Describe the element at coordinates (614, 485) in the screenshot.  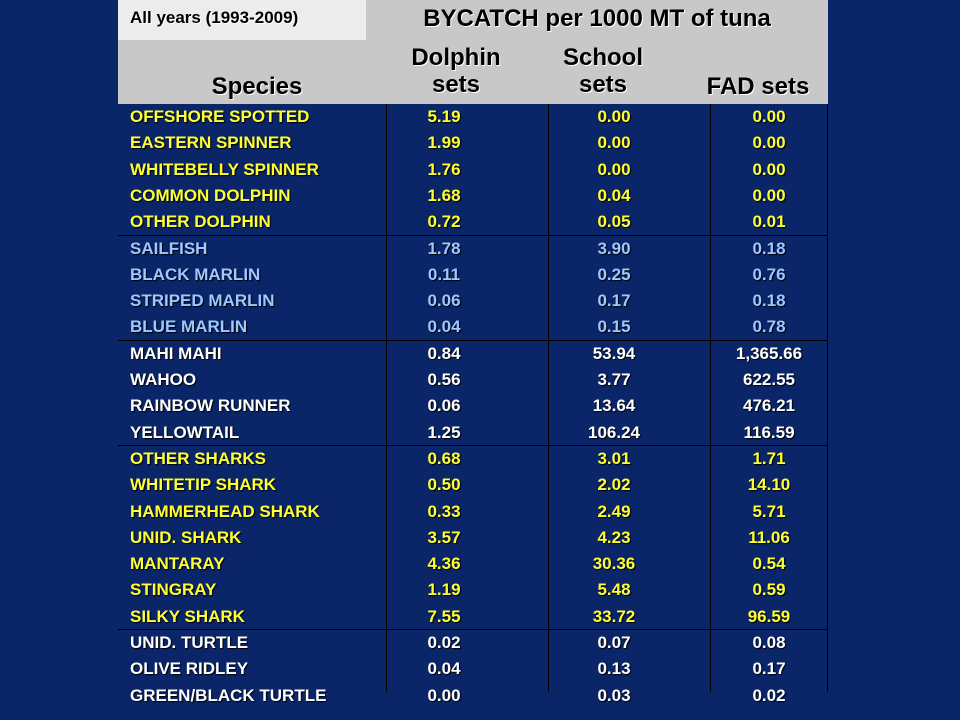
I see `school-sets-cell: 2.02` at that location.